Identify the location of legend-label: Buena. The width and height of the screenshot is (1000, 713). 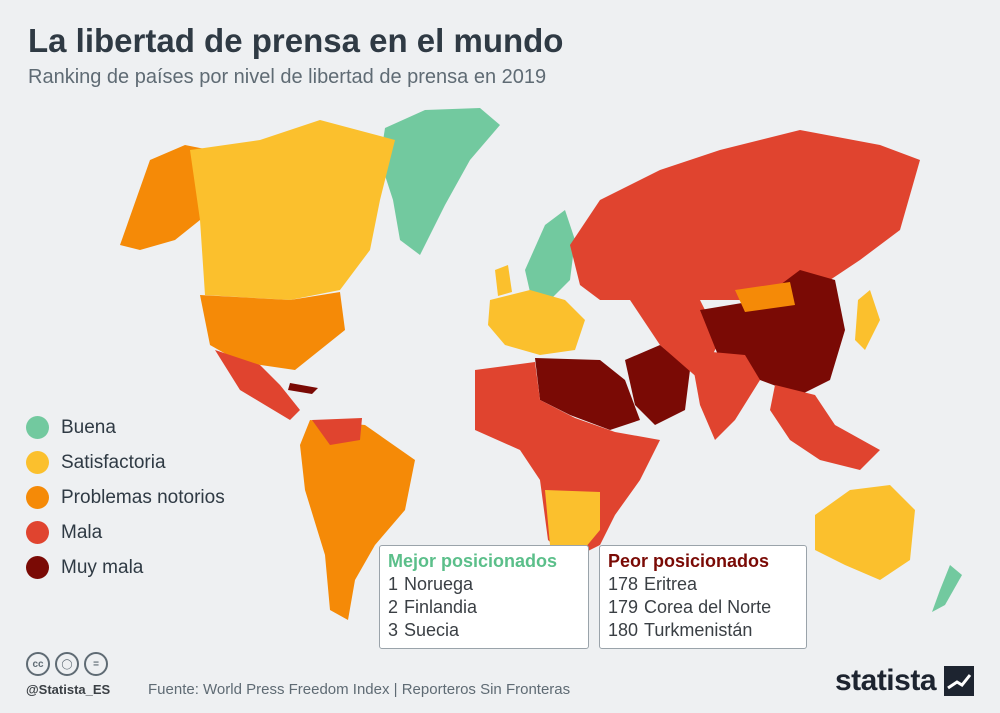
(88, 427).